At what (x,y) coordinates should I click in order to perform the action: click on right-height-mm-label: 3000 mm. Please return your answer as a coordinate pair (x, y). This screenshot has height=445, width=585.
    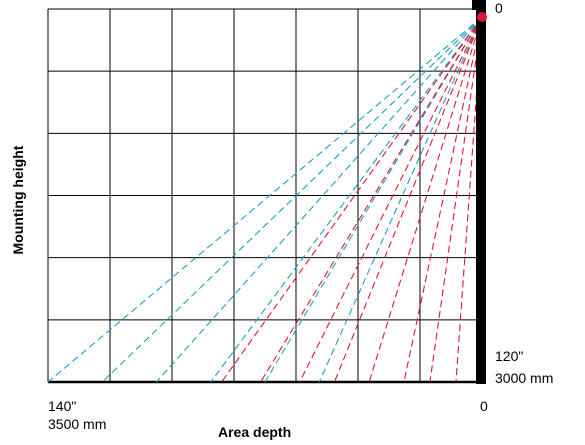
    Looking at the image, I should click on (524, 378).